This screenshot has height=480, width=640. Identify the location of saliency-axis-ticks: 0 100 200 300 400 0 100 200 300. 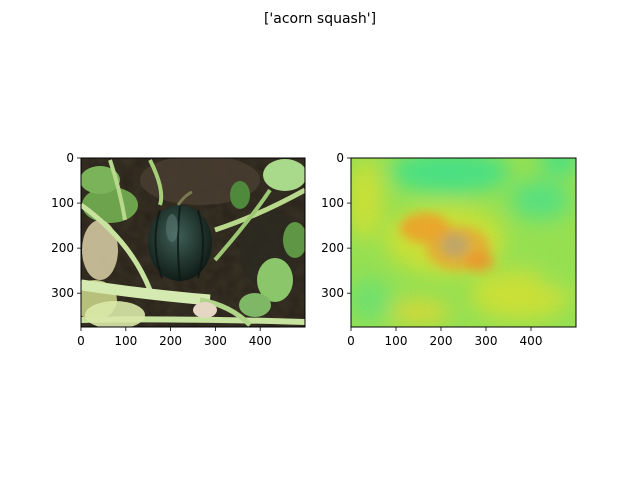
(431, 249).